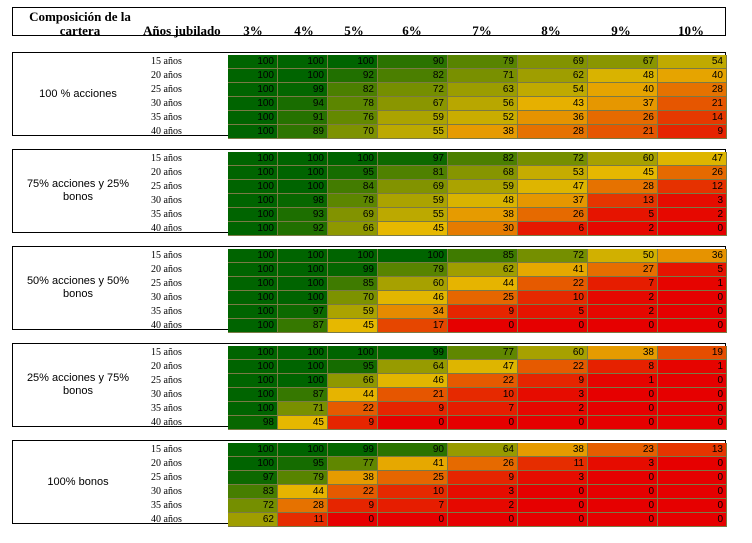 This screenshot has width=752, height=543. What do you see at coordinates (692, 367) in the screenshot?
I see `success-rate-cell: 1` at bounding box center [692, 367].